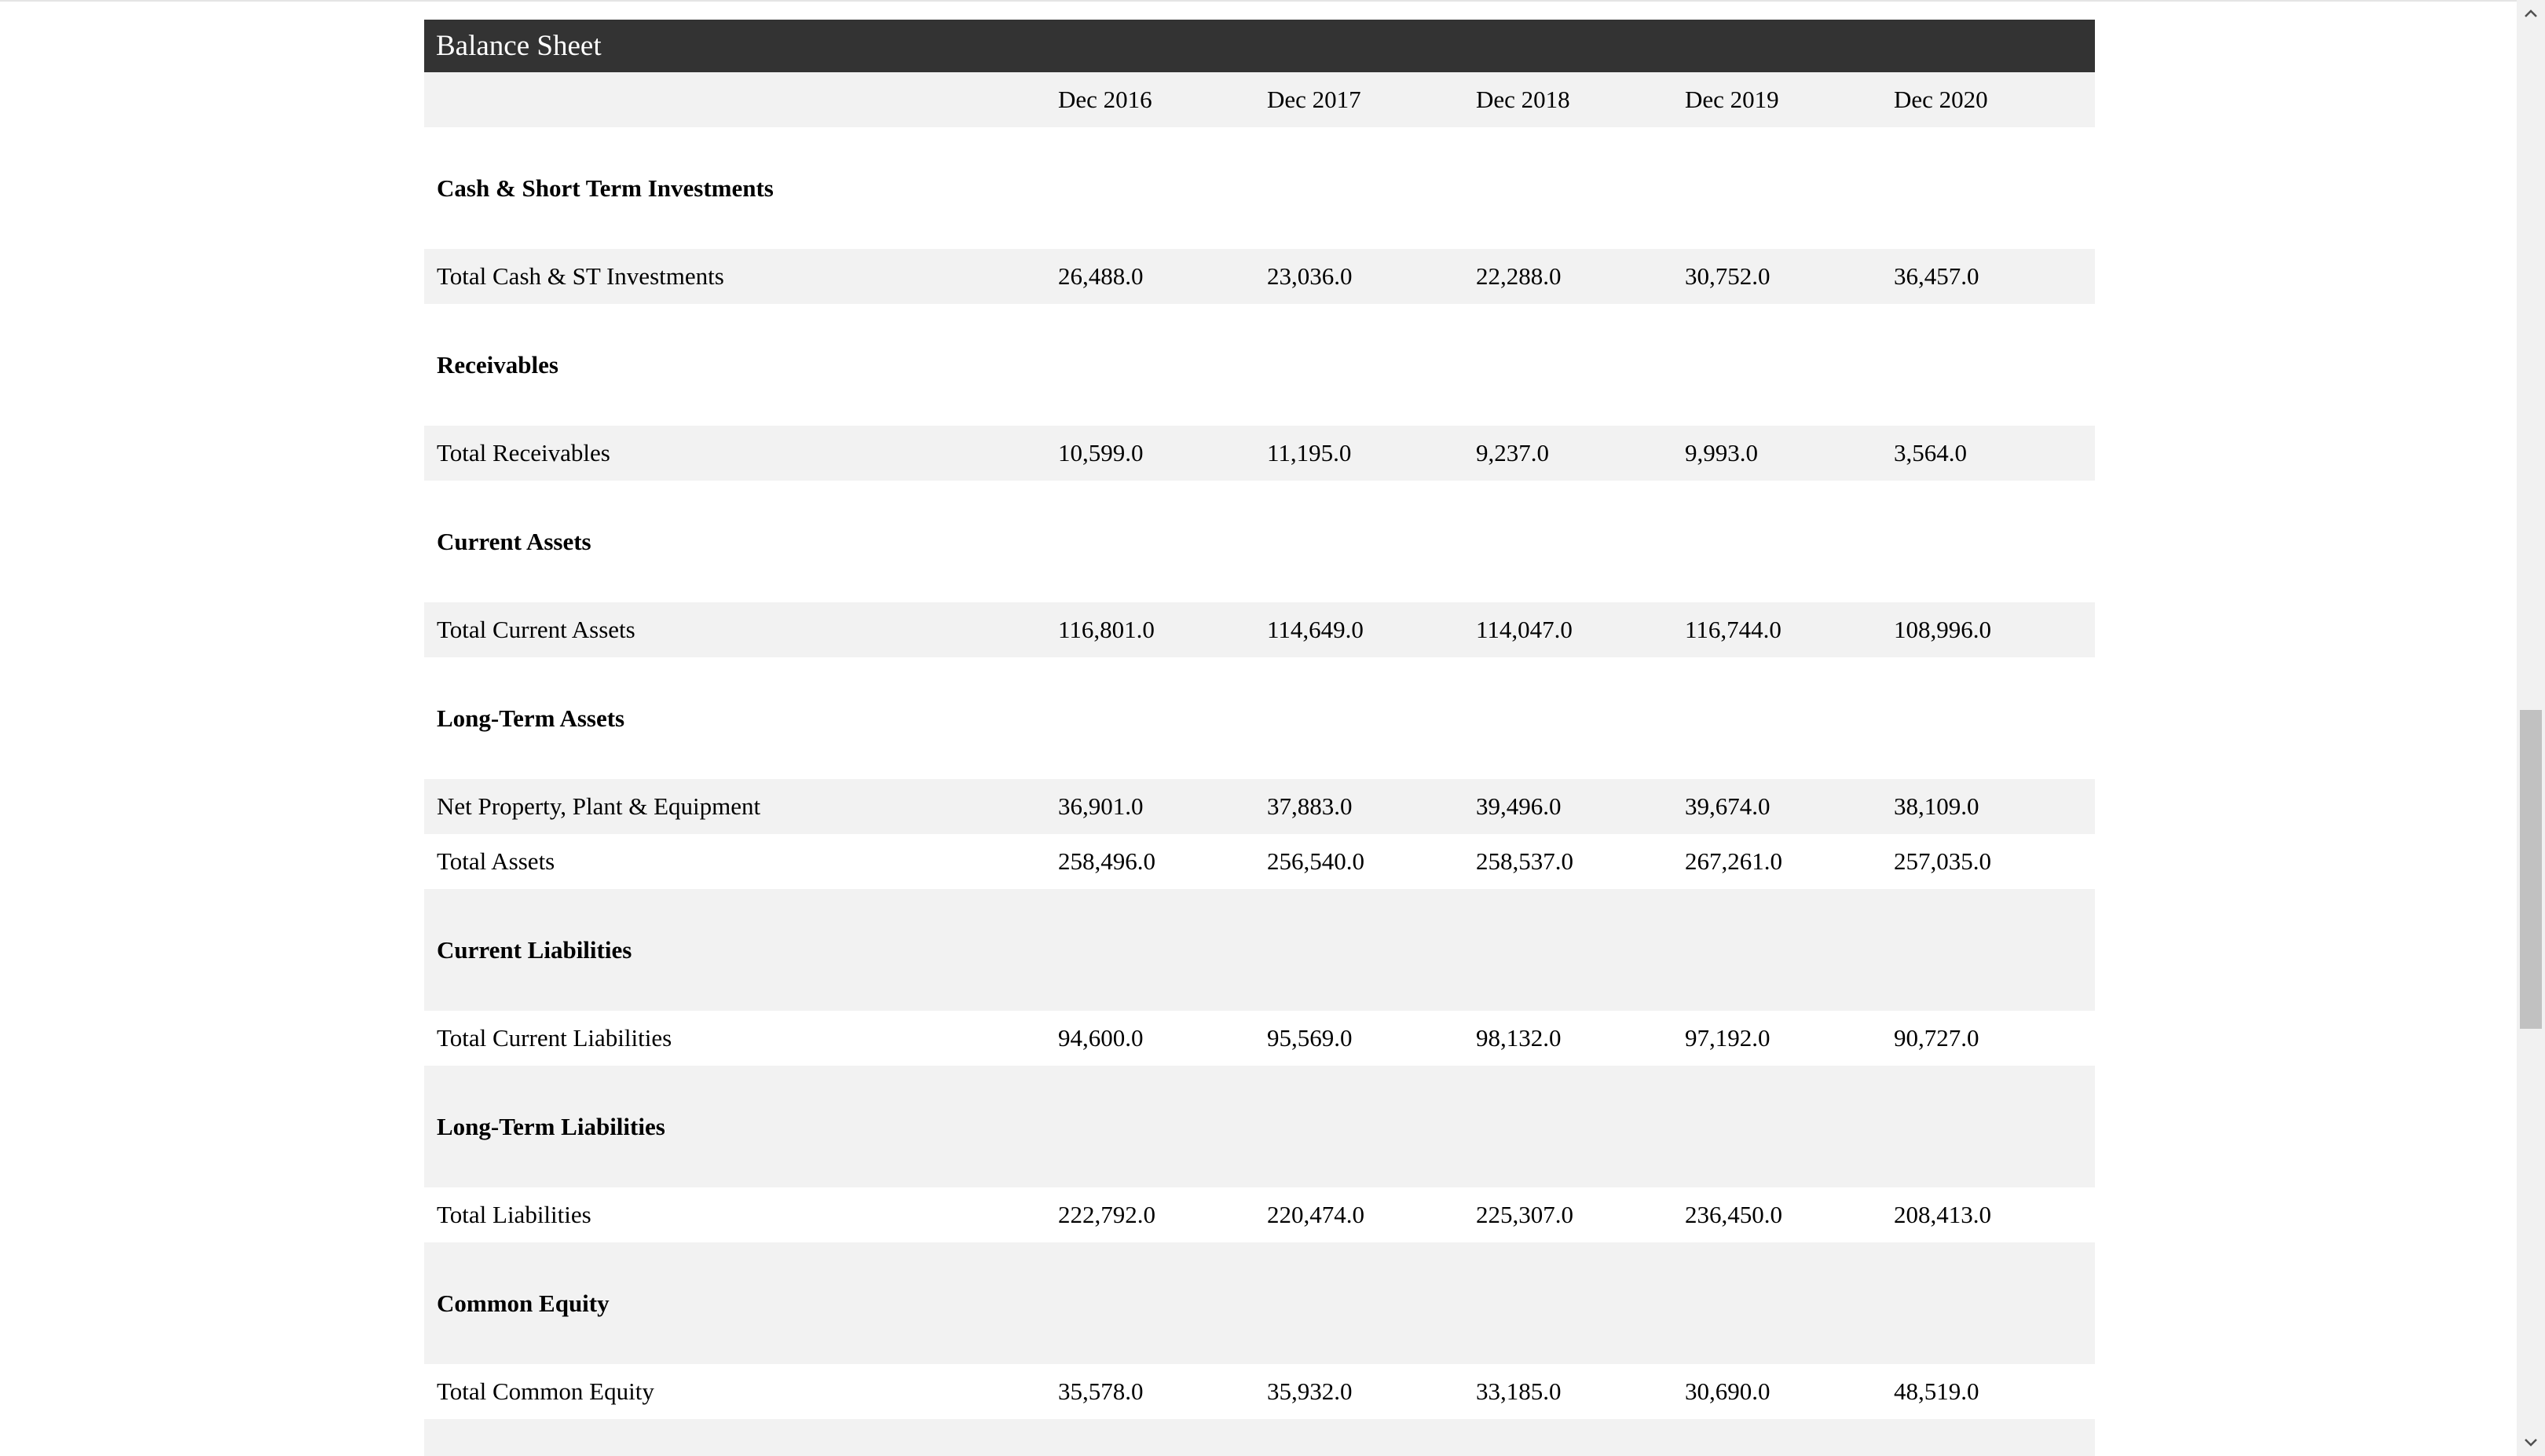 This screenshot has height=1456, width=2545. Describe the element at coordinates (514, 541) in the screenshot. I see `section-heading: Current Assets` at that location.